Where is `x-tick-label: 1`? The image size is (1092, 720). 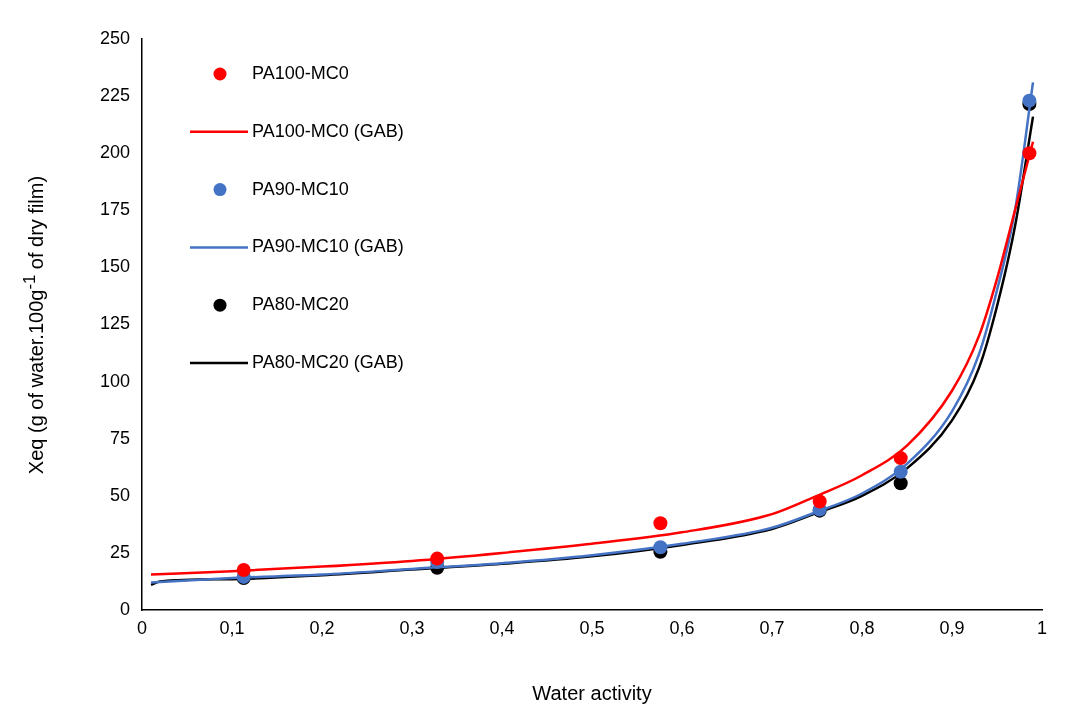 x-tick-label: 1 is located at coordinates (1042, 627).